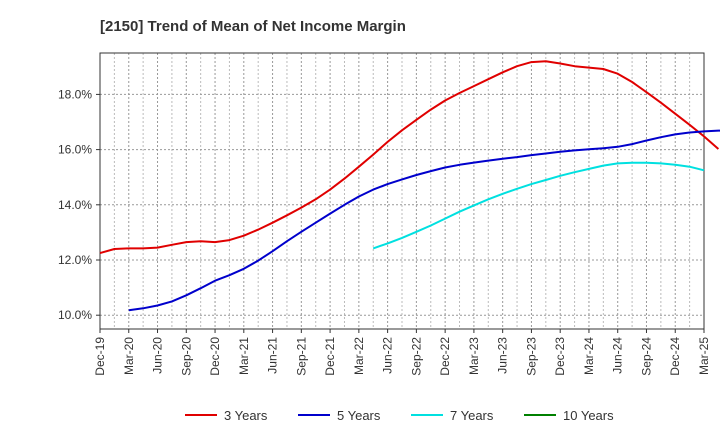 The height and width of the screenshot is (440, 720). I want to click on x-tick-label: Mar-24, so click(589, 356).